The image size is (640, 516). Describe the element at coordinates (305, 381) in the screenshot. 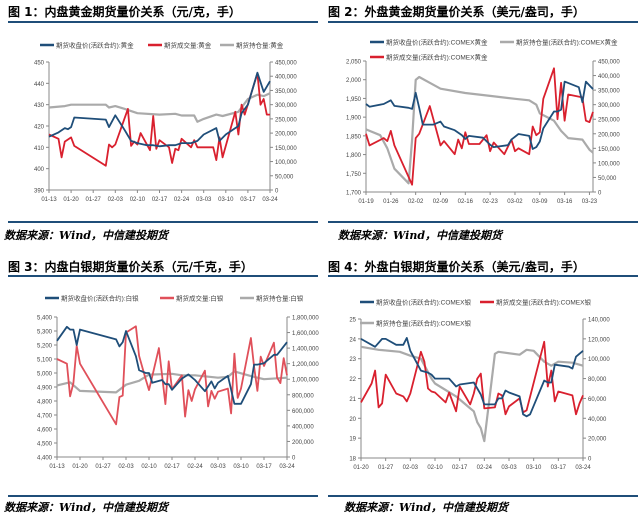

I see `y2-tick-label: 1,000,000` at that location.